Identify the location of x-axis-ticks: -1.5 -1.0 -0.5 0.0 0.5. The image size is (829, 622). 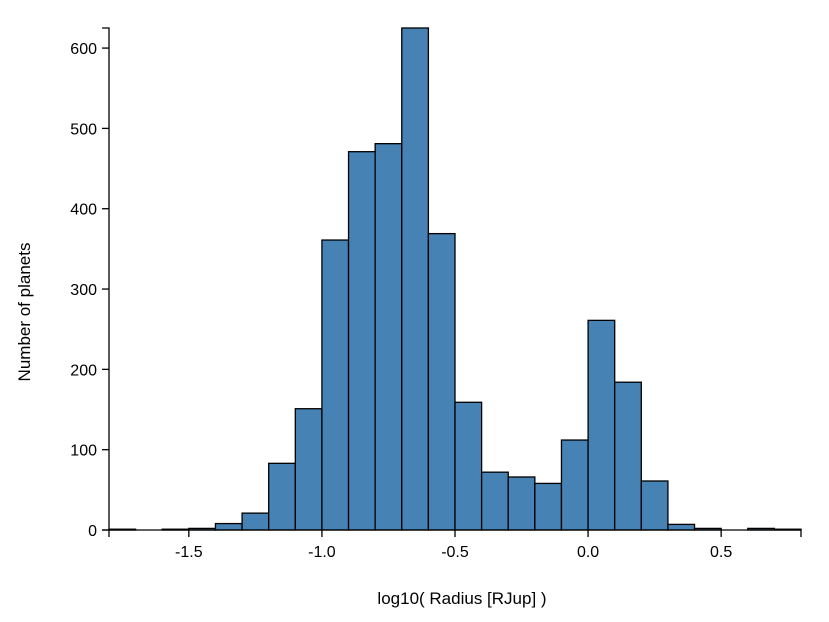
(453, 545).